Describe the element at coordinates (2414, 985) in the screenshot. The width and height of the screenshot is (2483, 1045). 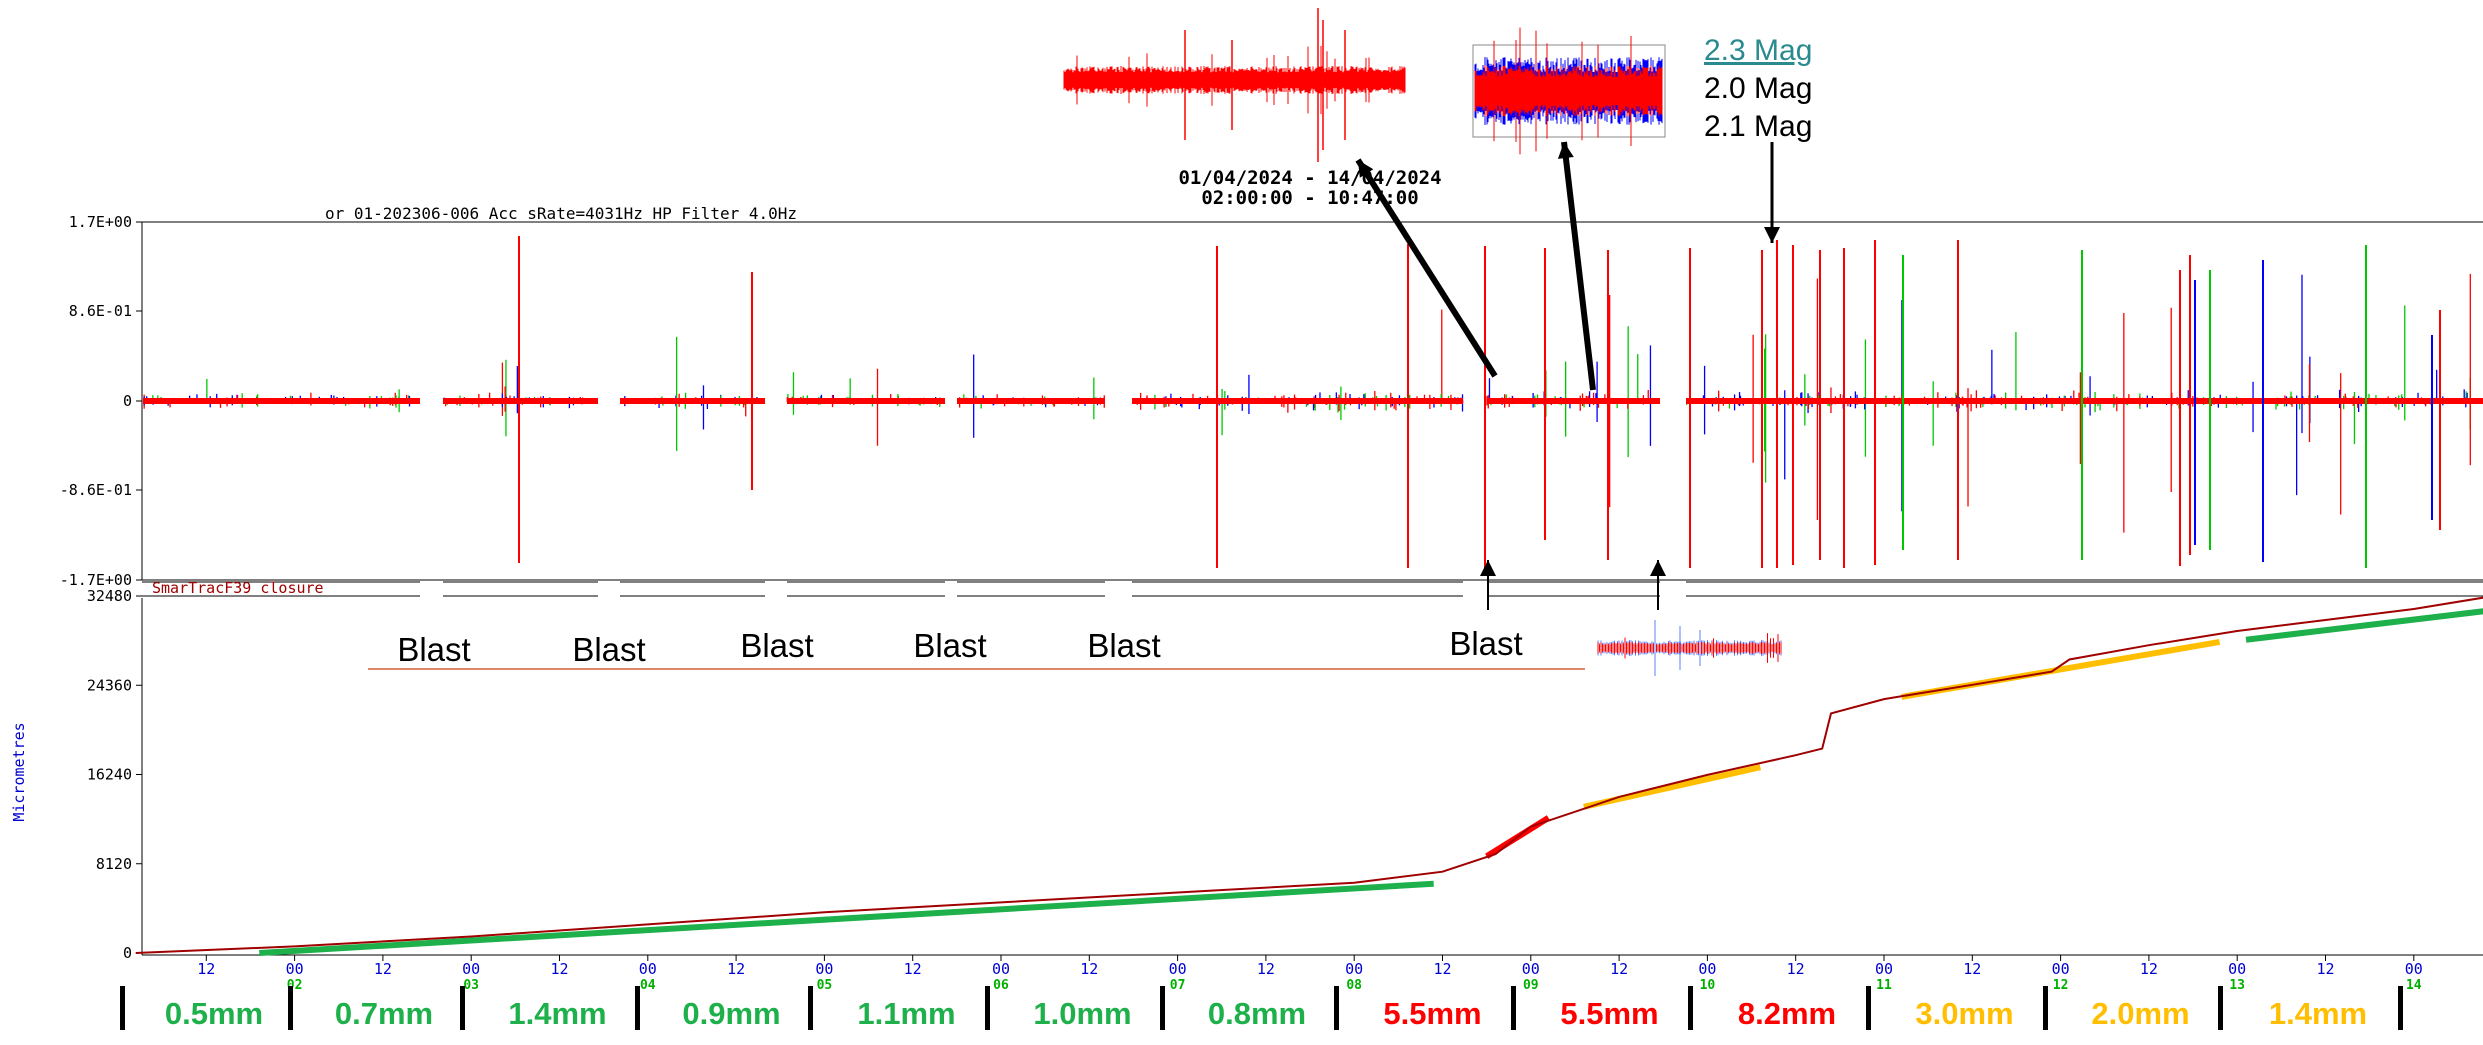
I see `day-tick-label: 14` at that location.